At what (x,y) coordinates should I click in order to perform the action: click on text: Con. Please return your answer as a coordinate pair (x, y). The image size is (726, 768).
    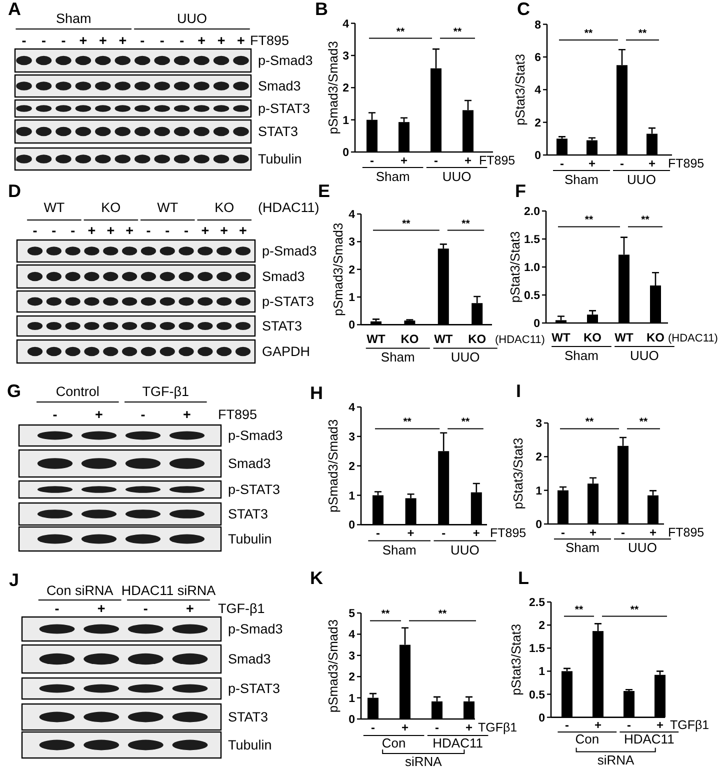
    Looking at the image, I should click on (587, 738).